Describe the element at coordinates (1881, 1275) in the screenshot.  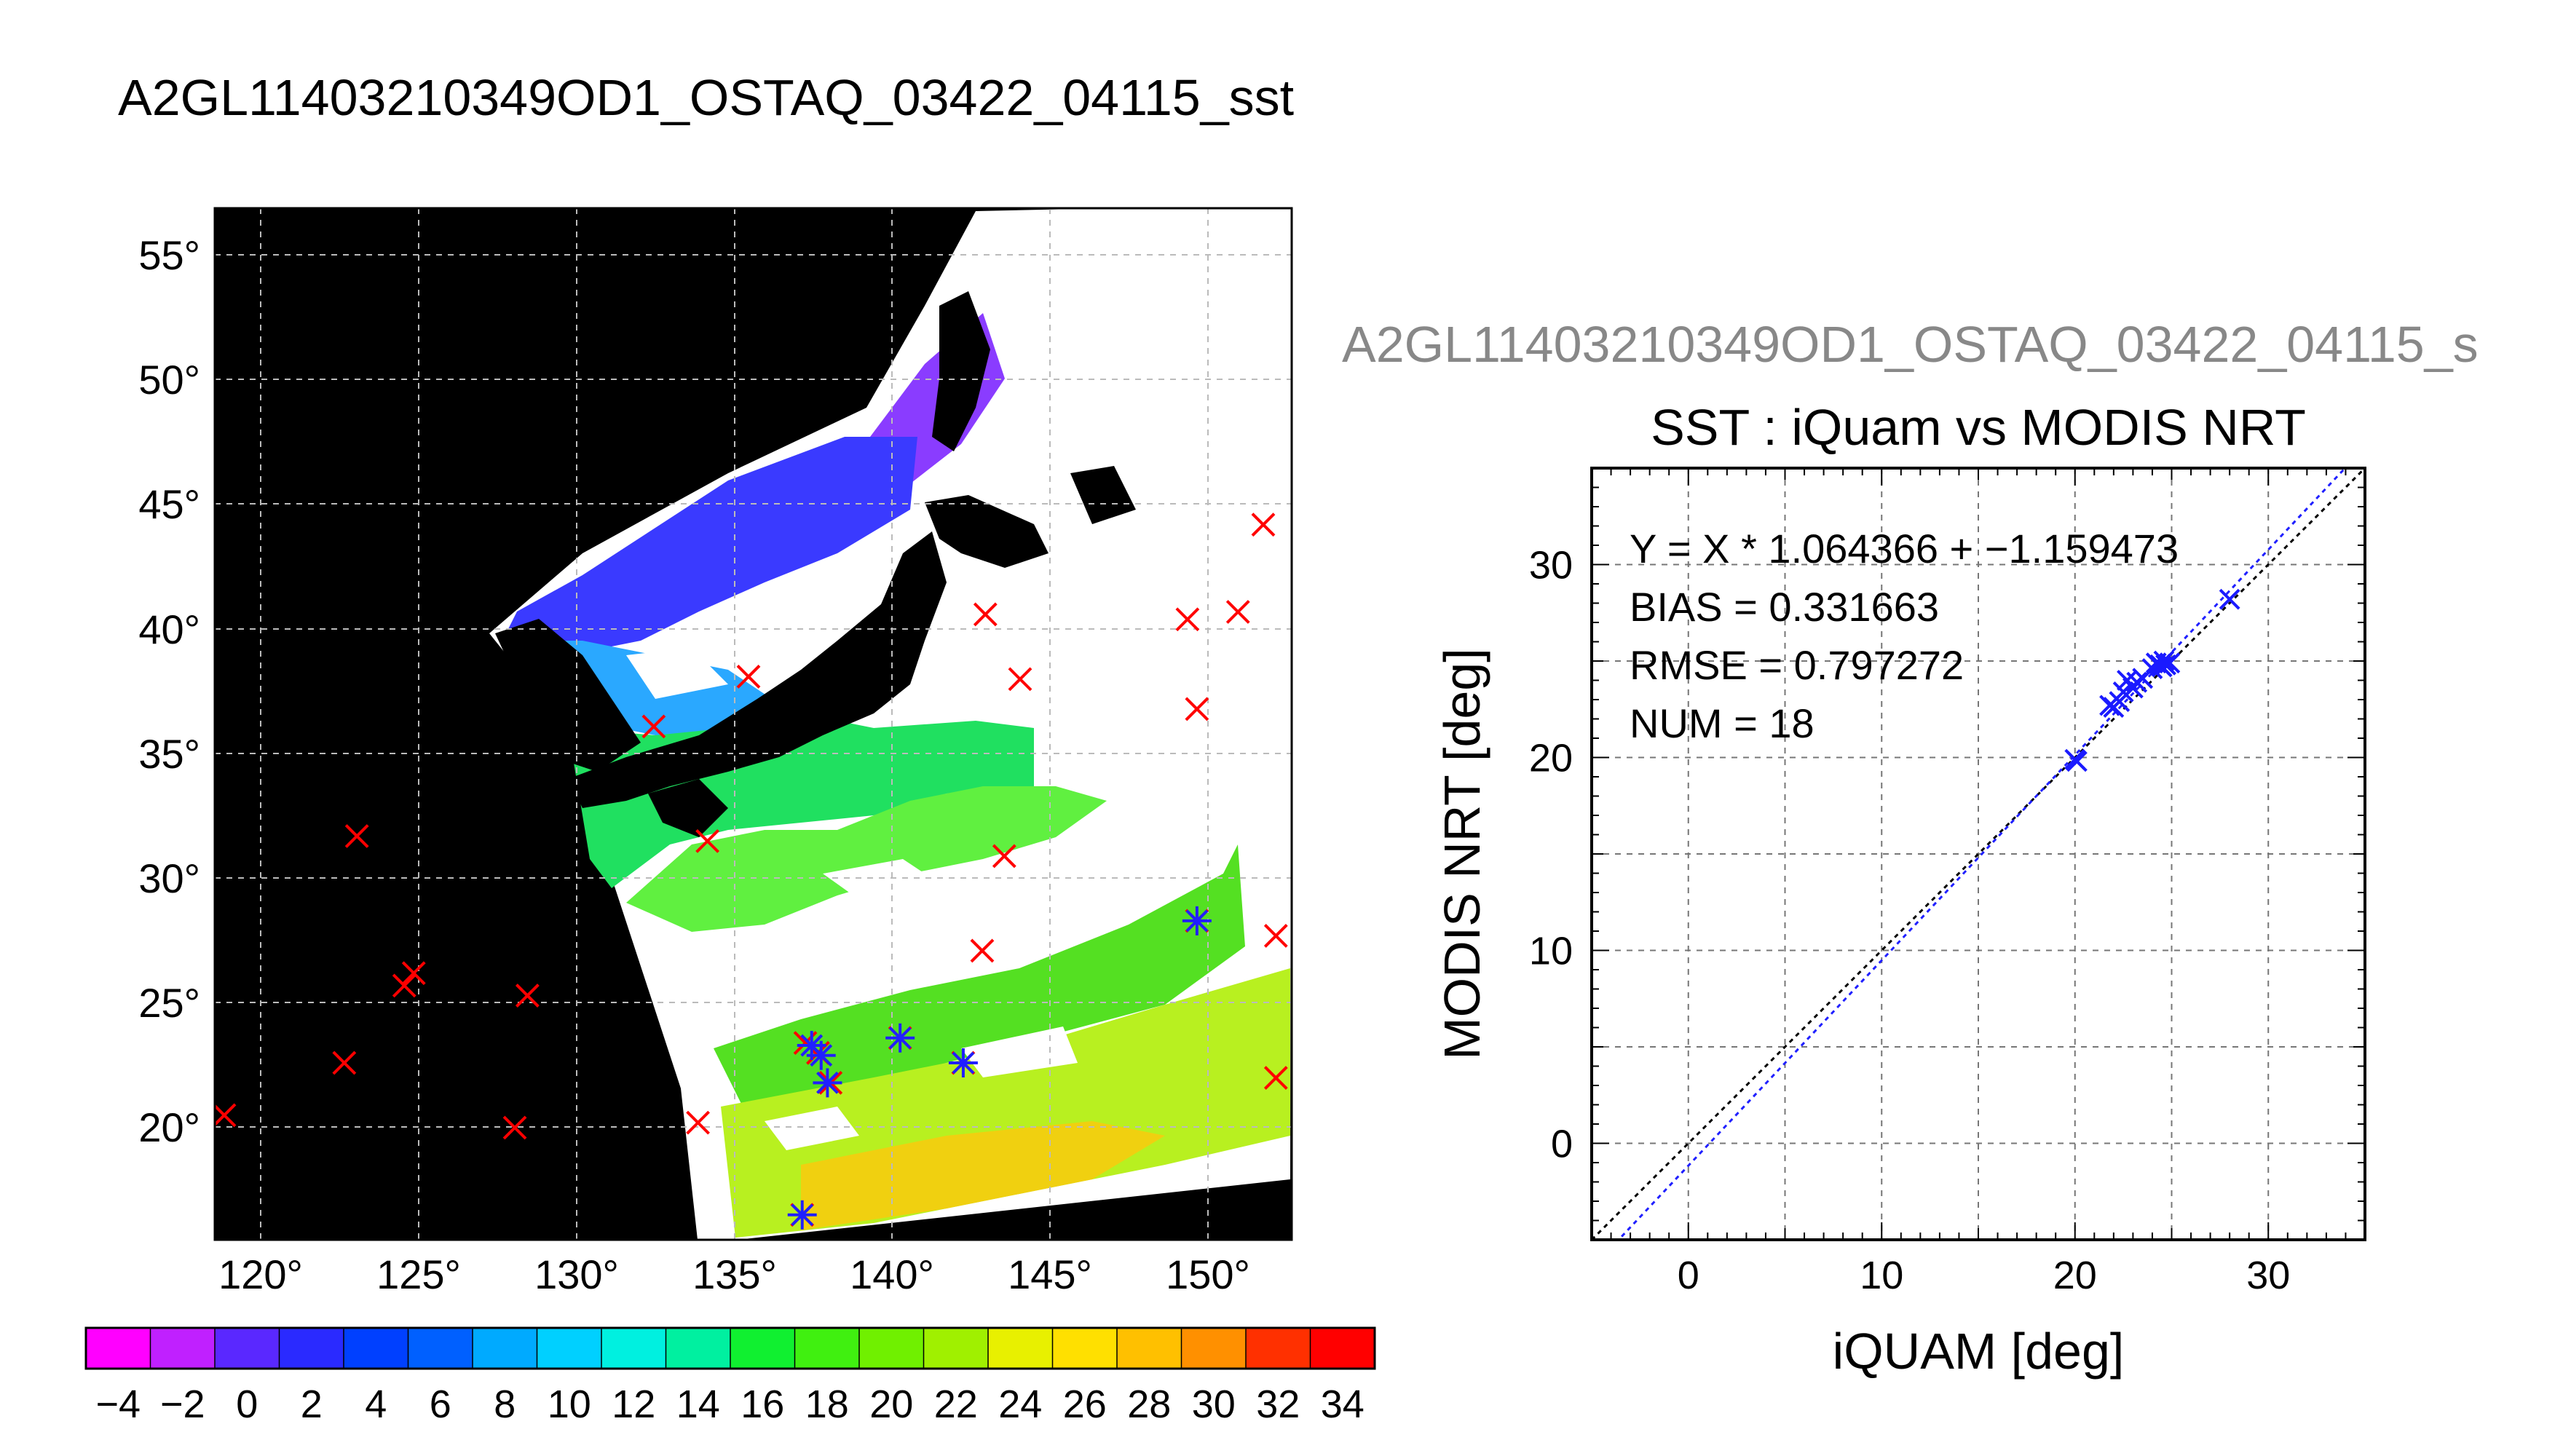
I see `scatter-x-tick-label: 10` at that location.